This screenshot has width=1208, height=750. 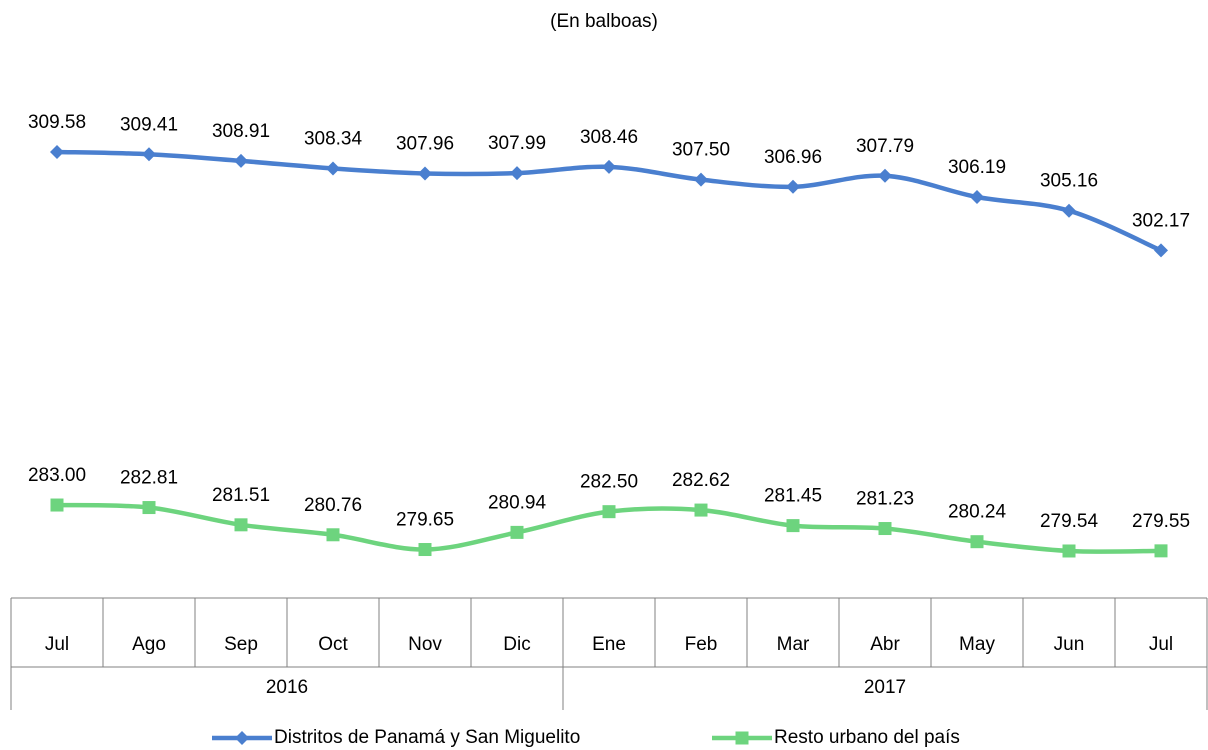 I want to click on data-label: 281.23, so click(x=885, y=499).